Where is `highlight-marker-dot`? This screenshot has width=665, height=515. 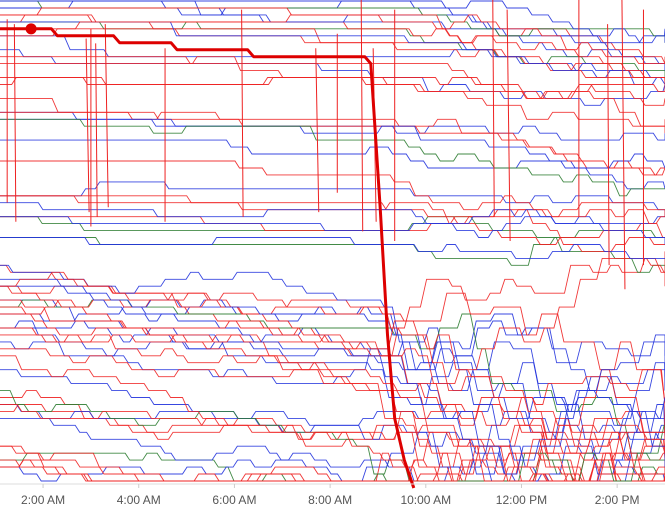
highlight-marker-dot is located at coordinates (31, 29).